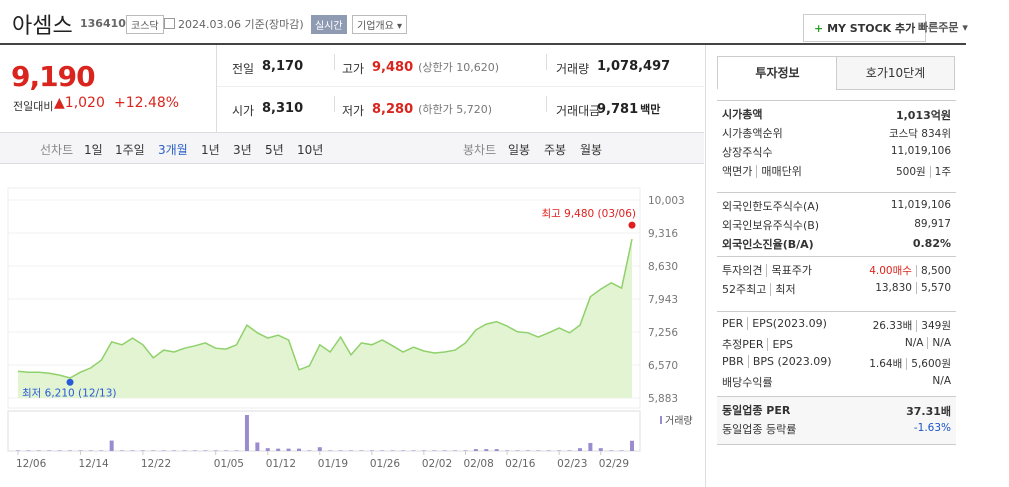 Image resolution: width=1009 pixels, height=487 pixels. Describe the element at coordinates (353, 69) in the screenshot. I see `summary-label: 고가` at that location.